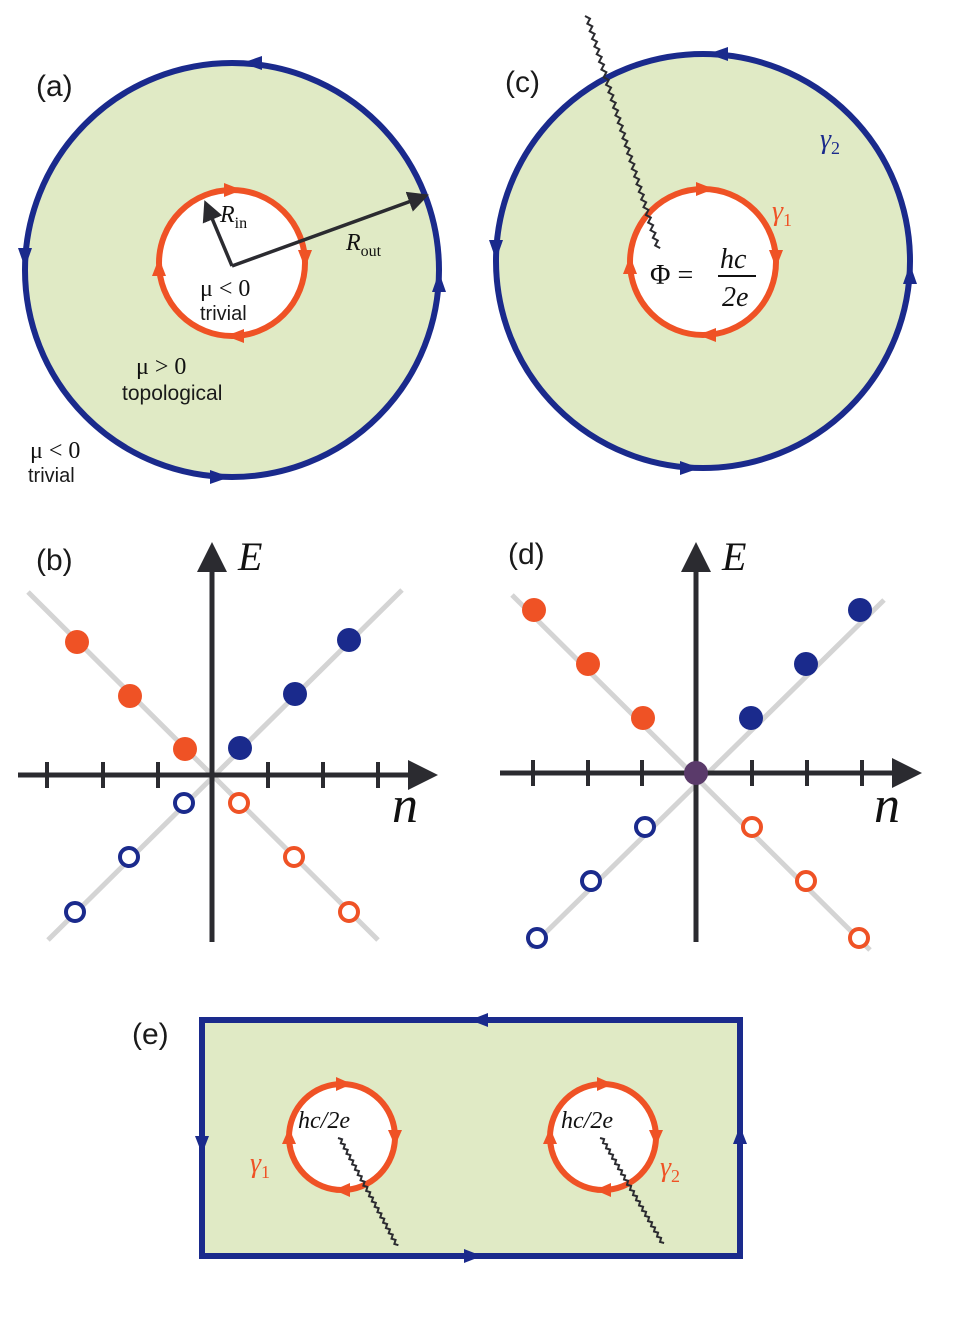  I want to click on filled-red-states, so click(588, 664).